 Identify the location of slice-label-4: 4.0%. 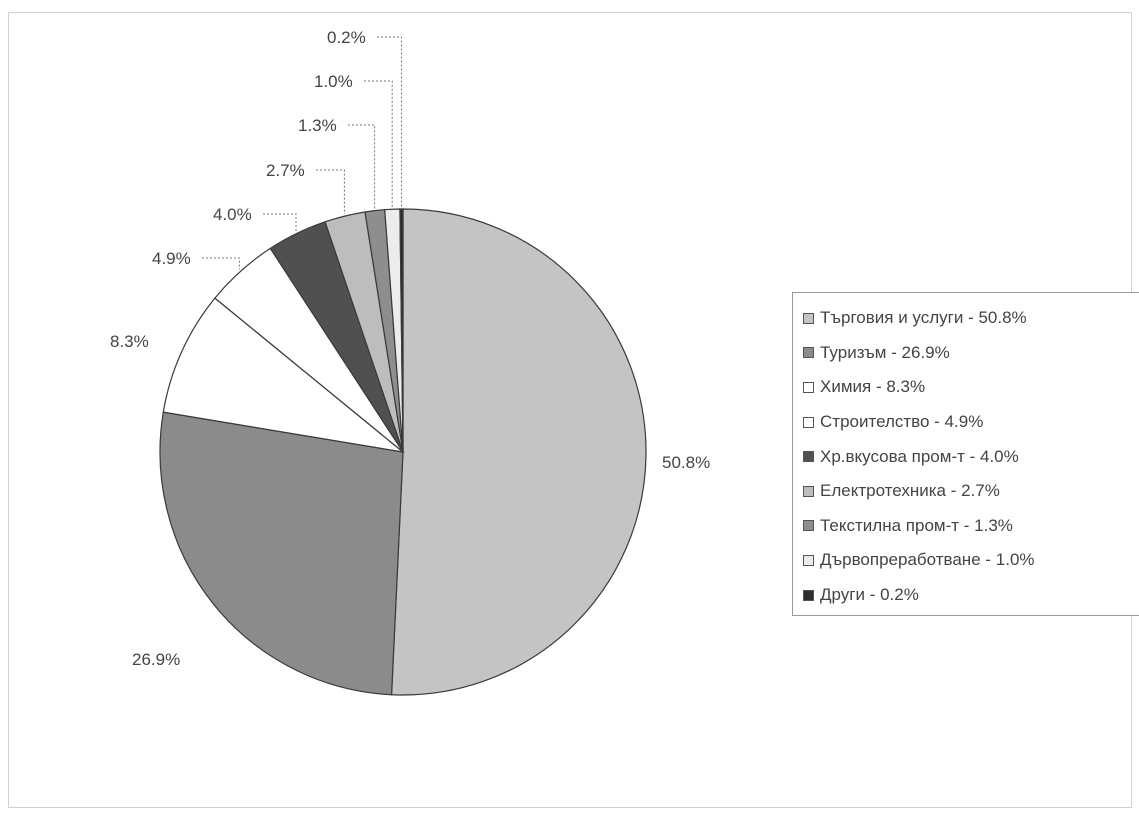
(232, 214).